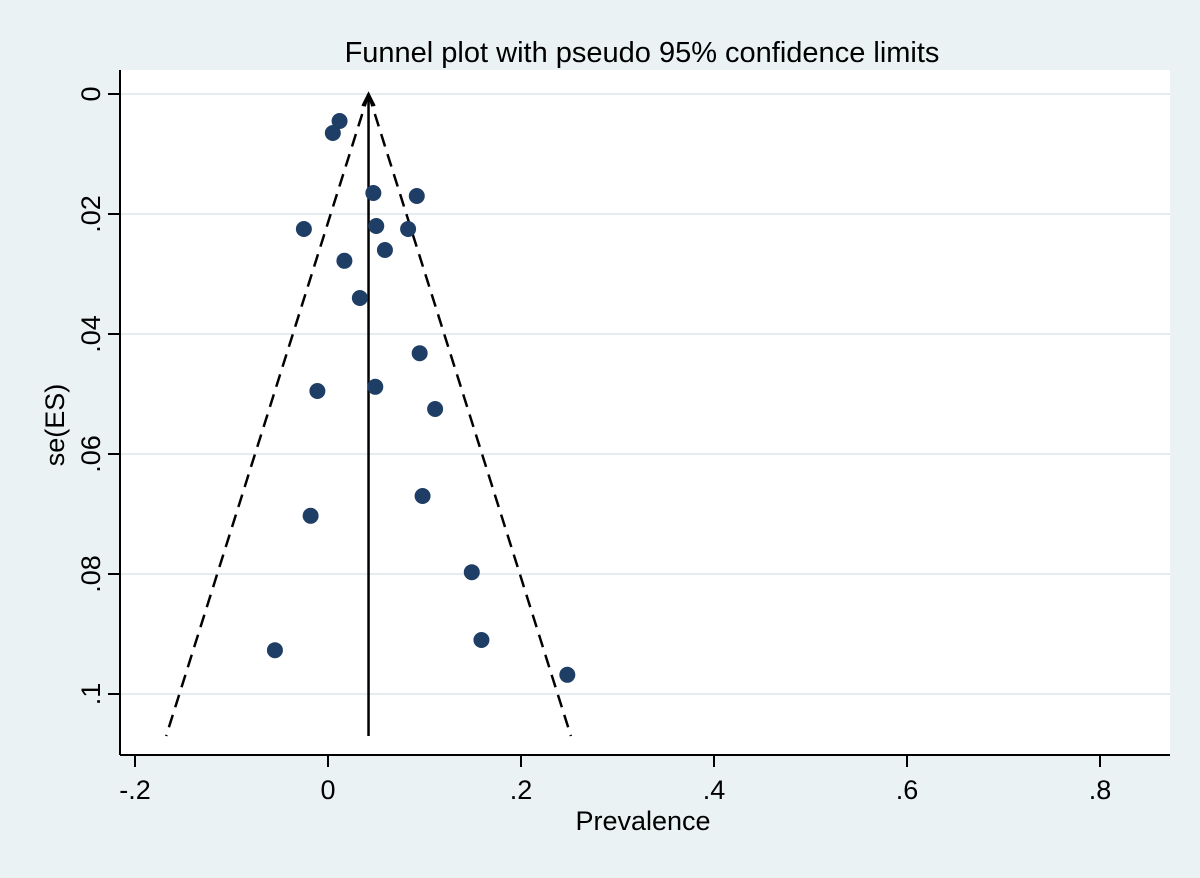  What do you see at coordinates (1100, 790) in the screenshot?
I see `x-tick-label-5: .8` at bounding box center [1100, 790].